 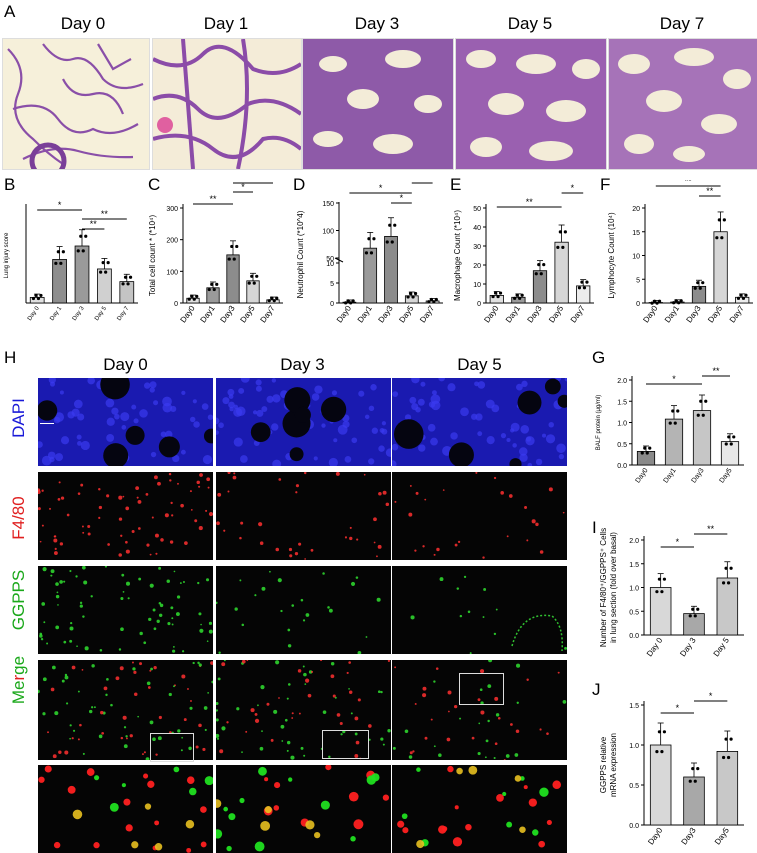 I want to click on if-image-red-day0, so click(x=125, y=516).